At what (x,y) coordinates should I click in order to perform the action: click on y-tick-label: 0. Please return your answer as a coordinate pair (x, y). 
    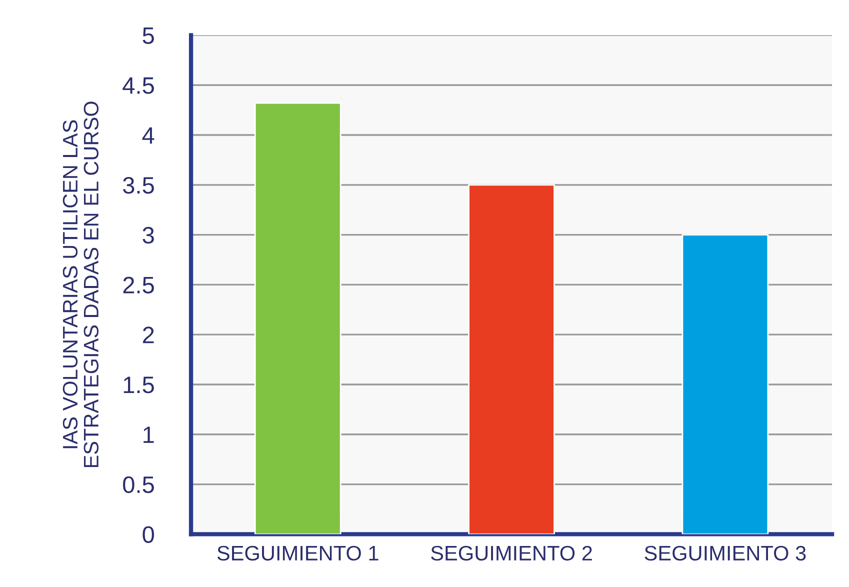
    Looking at the image, I should click on (148, 534).